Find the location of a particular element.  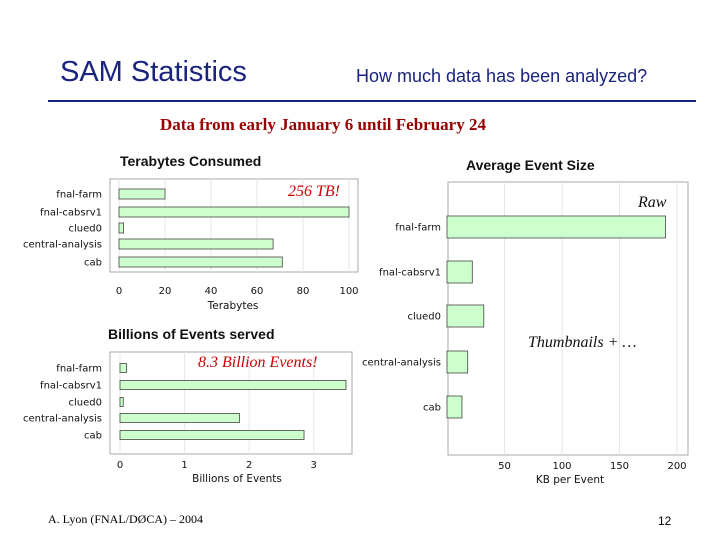

terabytes-bar-fnal-farm is located at coordinates (142, 194).